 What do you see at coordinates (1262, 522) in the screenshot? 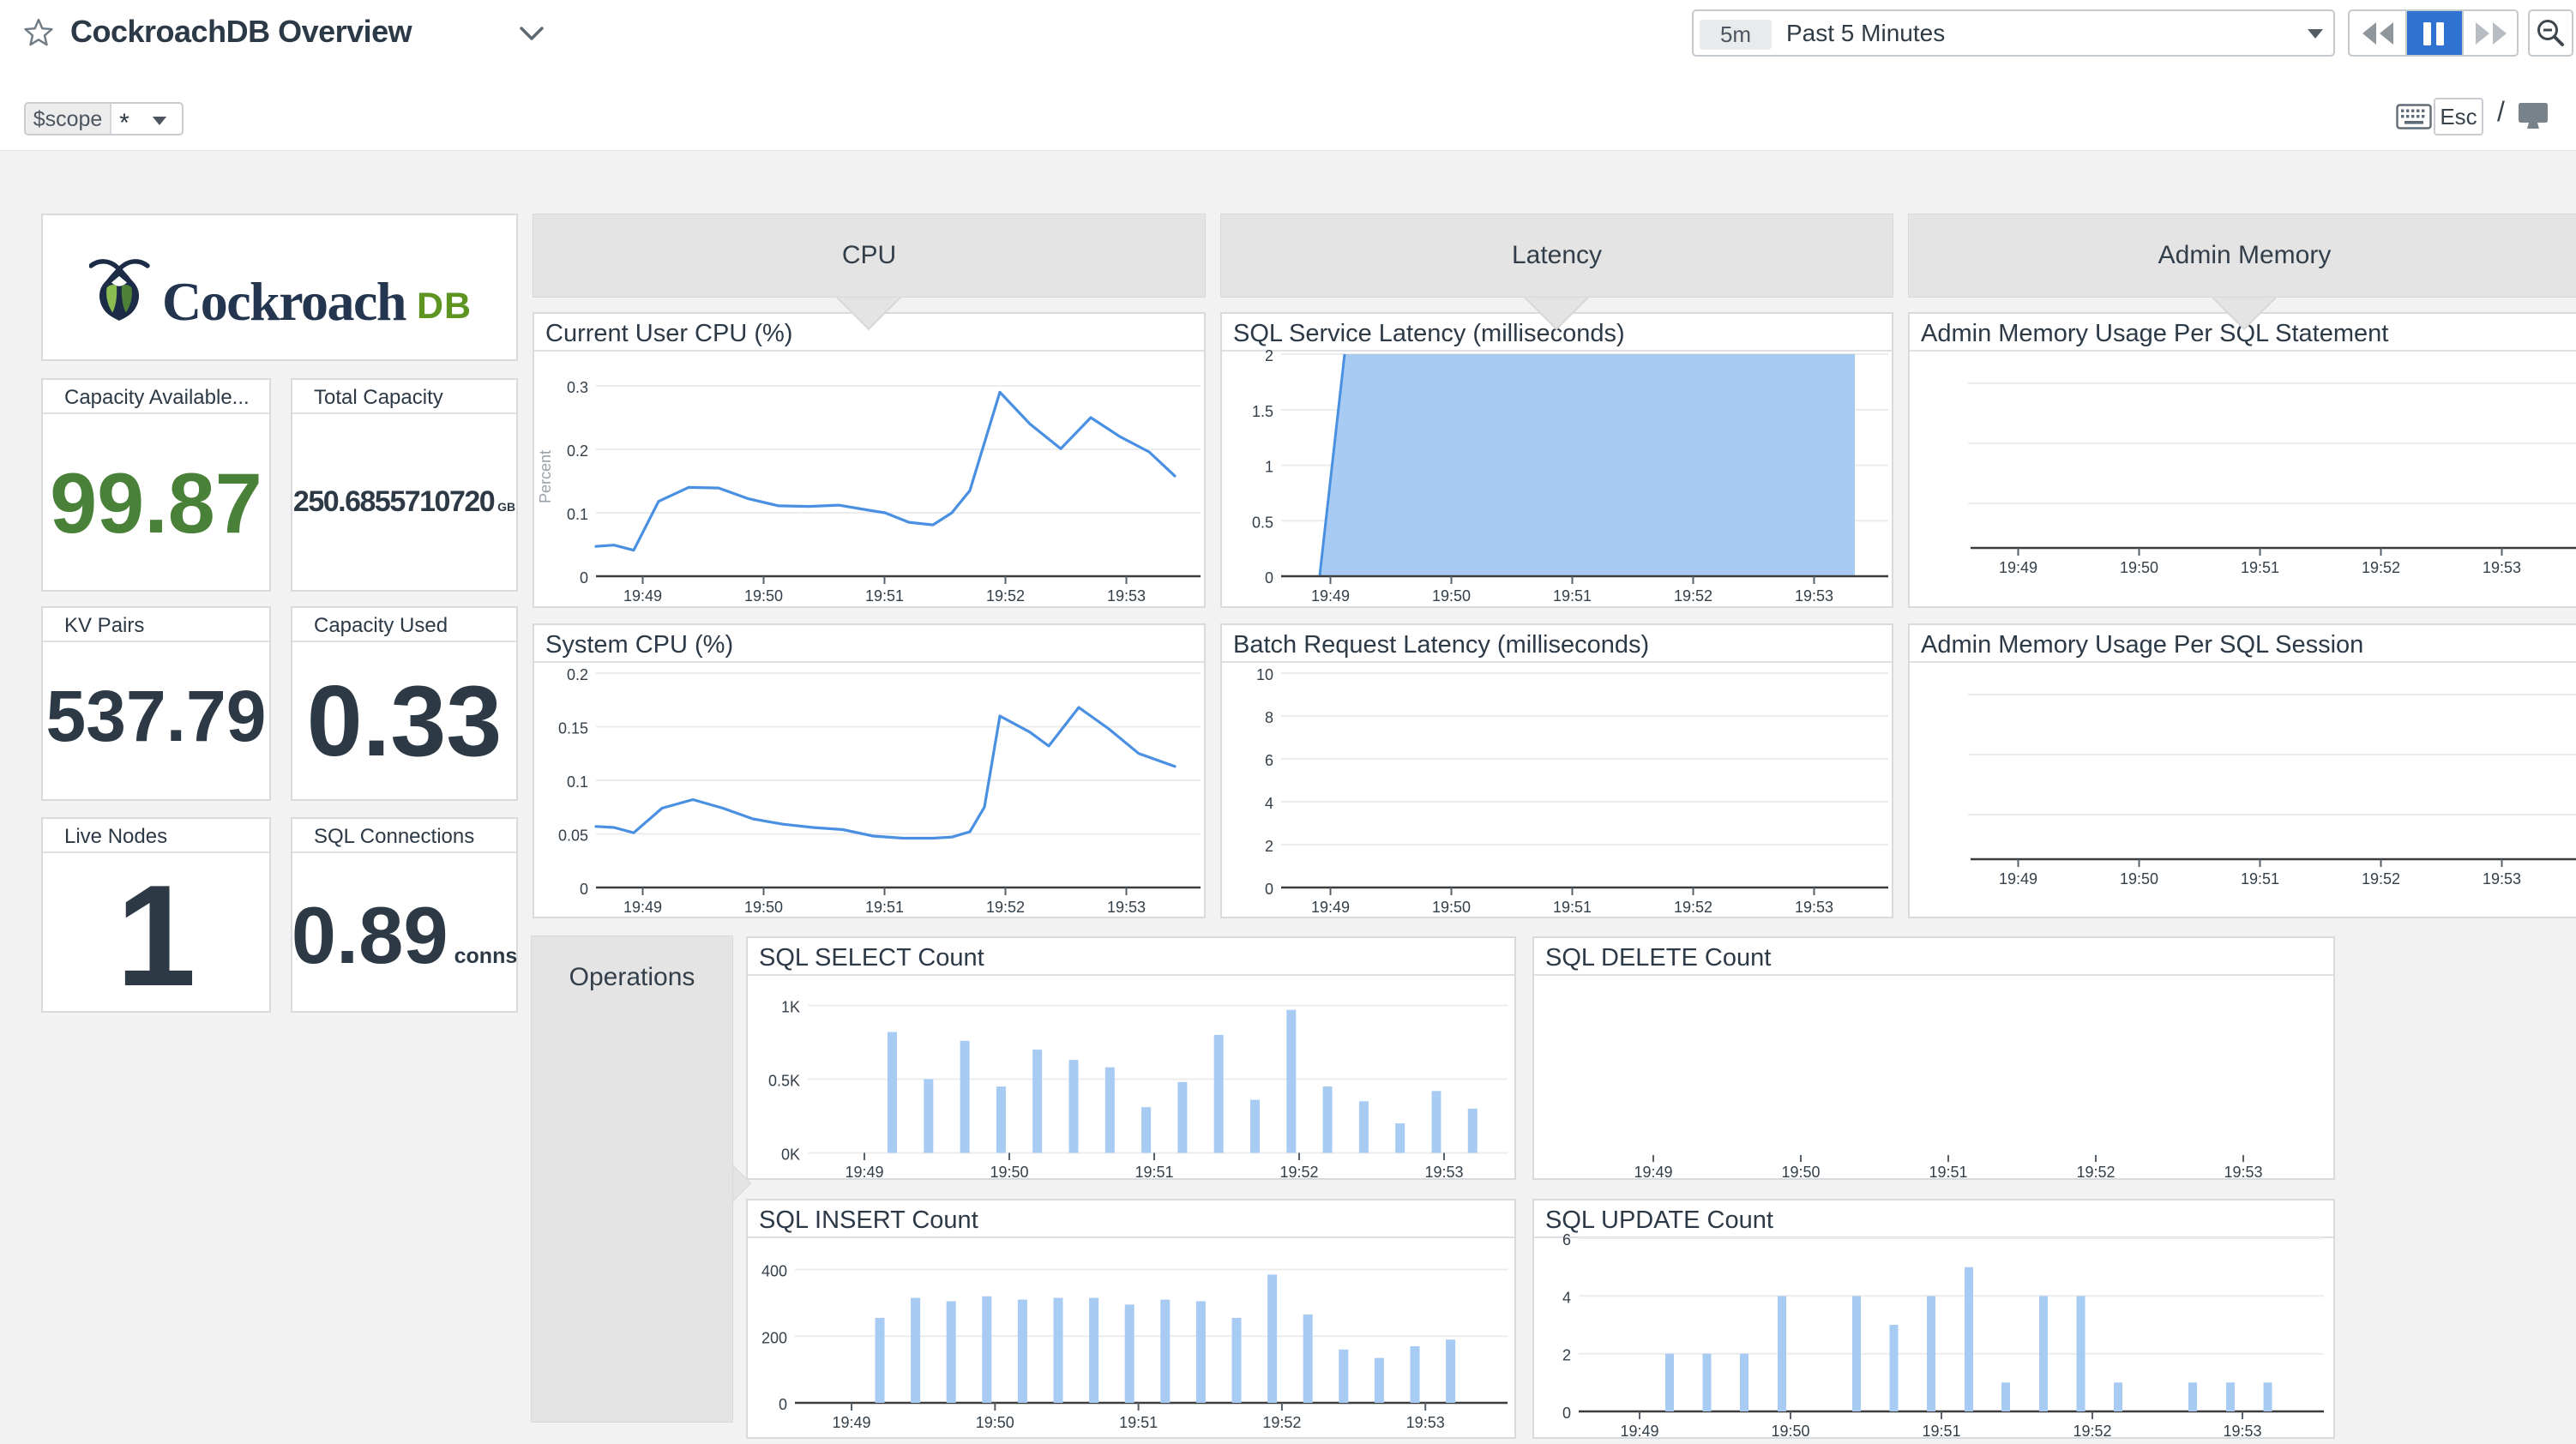
I see `svg-text: 0.5` at bounding box center [1262, 522].